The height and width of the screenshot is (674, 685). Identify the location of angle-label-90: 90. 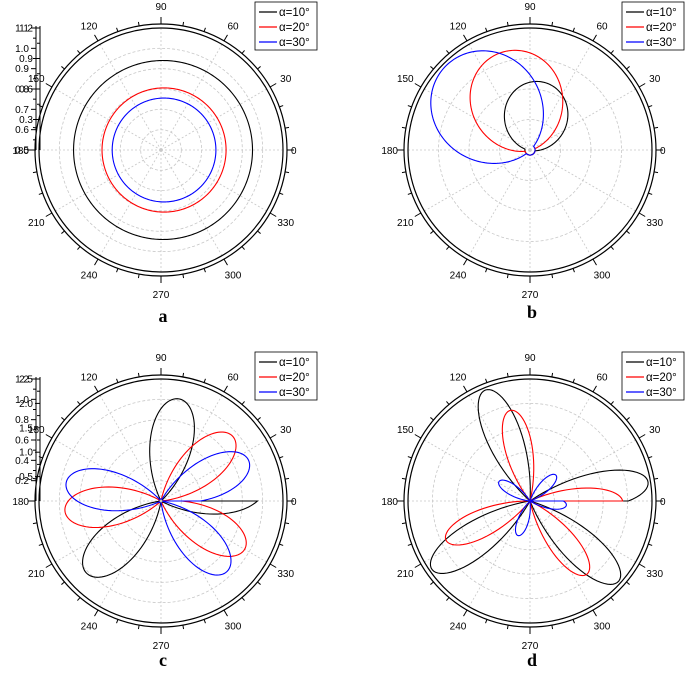
(161, 358).